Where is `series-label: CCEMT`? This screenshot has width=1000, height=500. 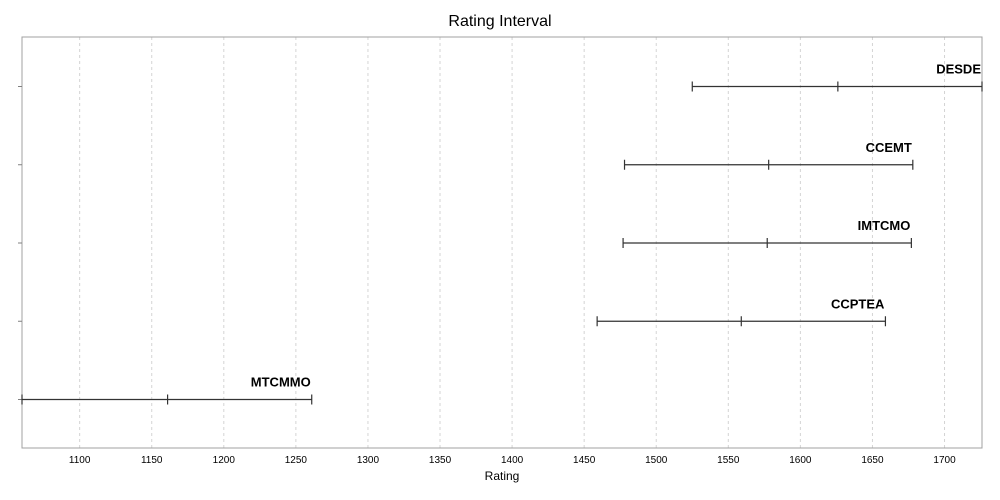
series-label: CCEMT is located at coordinates (889, 147).